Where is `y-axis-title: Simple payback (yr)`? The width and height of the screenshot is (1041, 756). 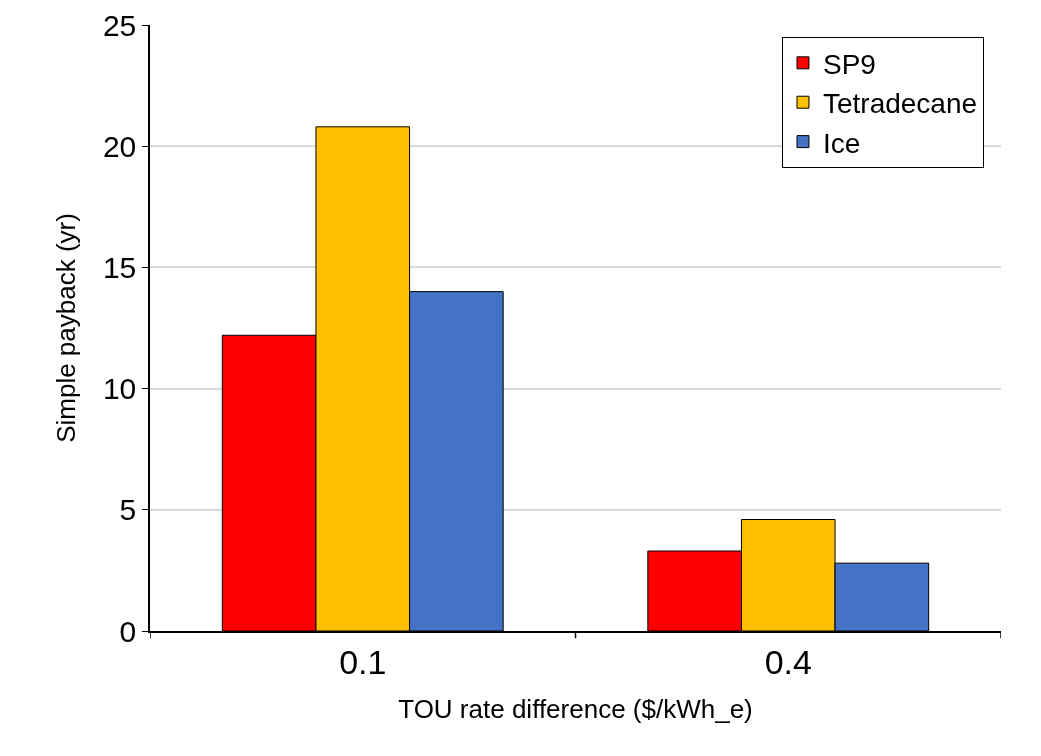
y-axis-title: Simple payback (yr) is located at coordinates (65, 328).